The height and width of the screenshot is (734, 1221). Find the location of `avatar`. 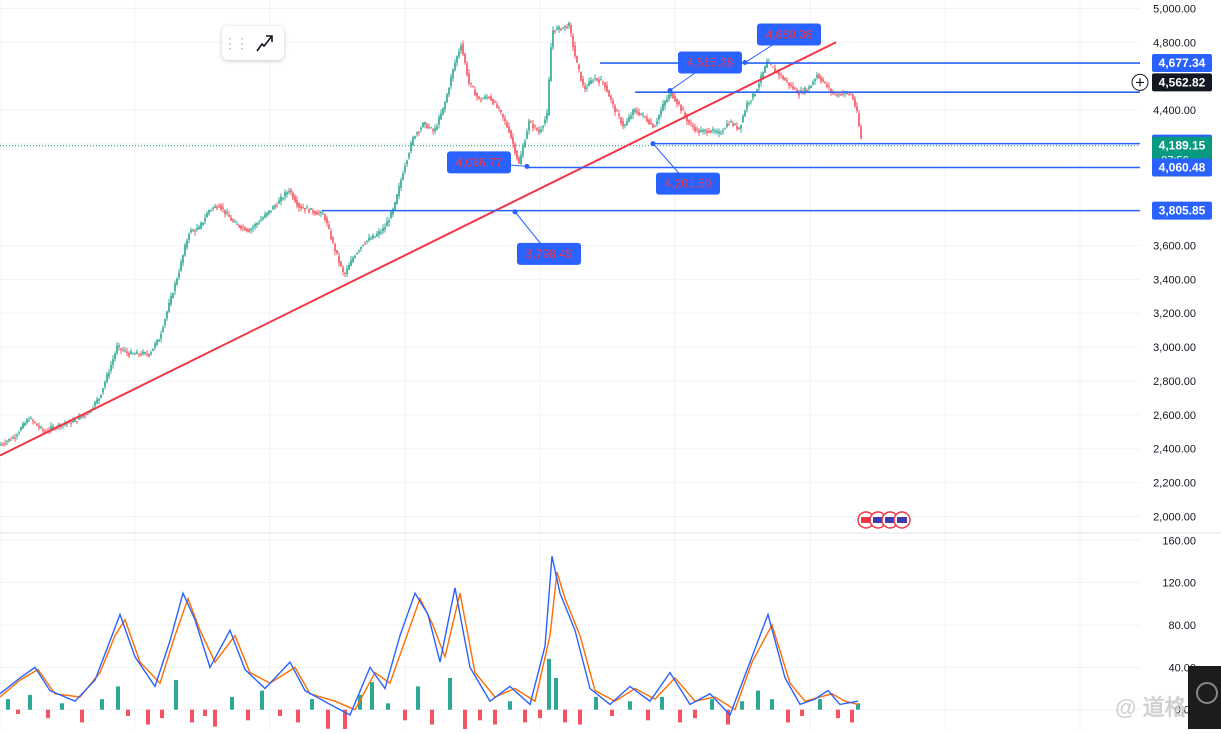

avatar is located at coordinates (1204, 697).